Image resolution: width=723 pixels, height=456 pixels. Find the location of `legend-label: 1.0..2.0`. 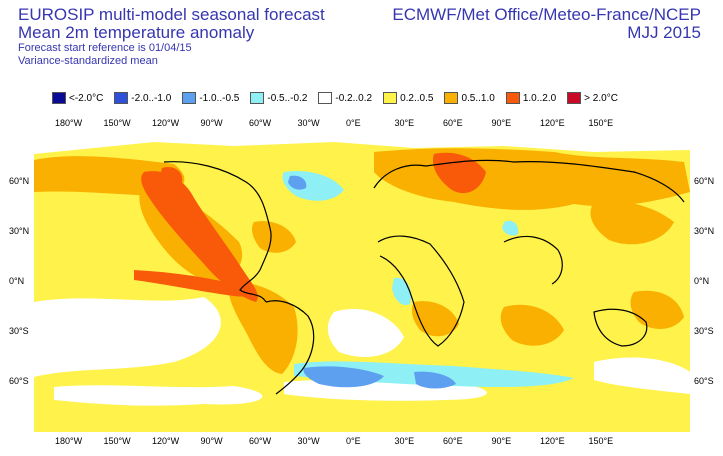

legend-label: 1.0..2.0 is located at coordinates (539, 98).